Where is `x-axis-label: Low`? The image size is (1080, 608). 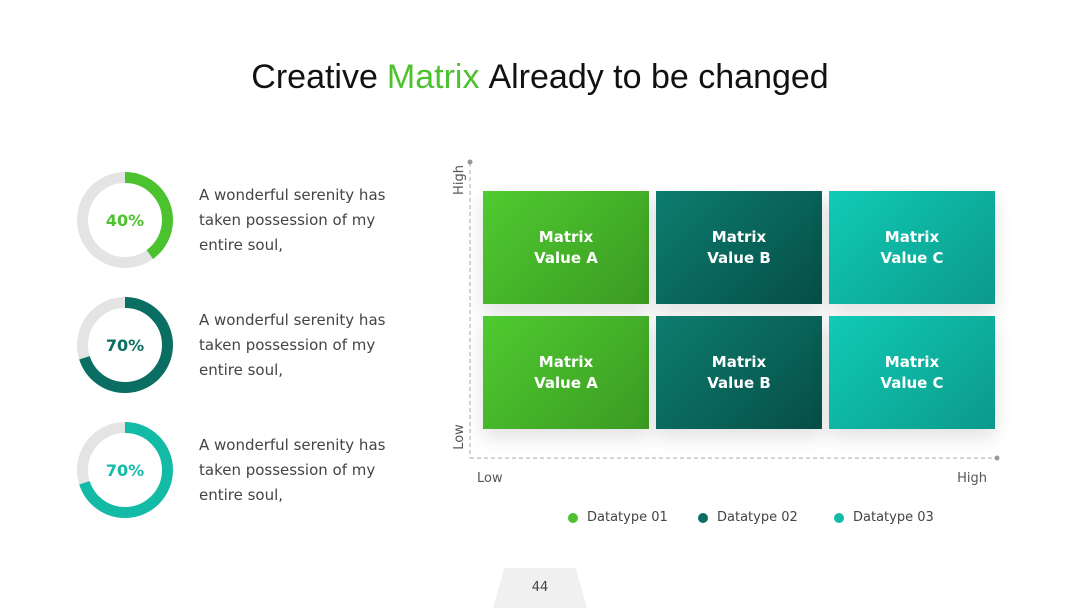 x-axis-label: Low is located at coordinates (490, 478).